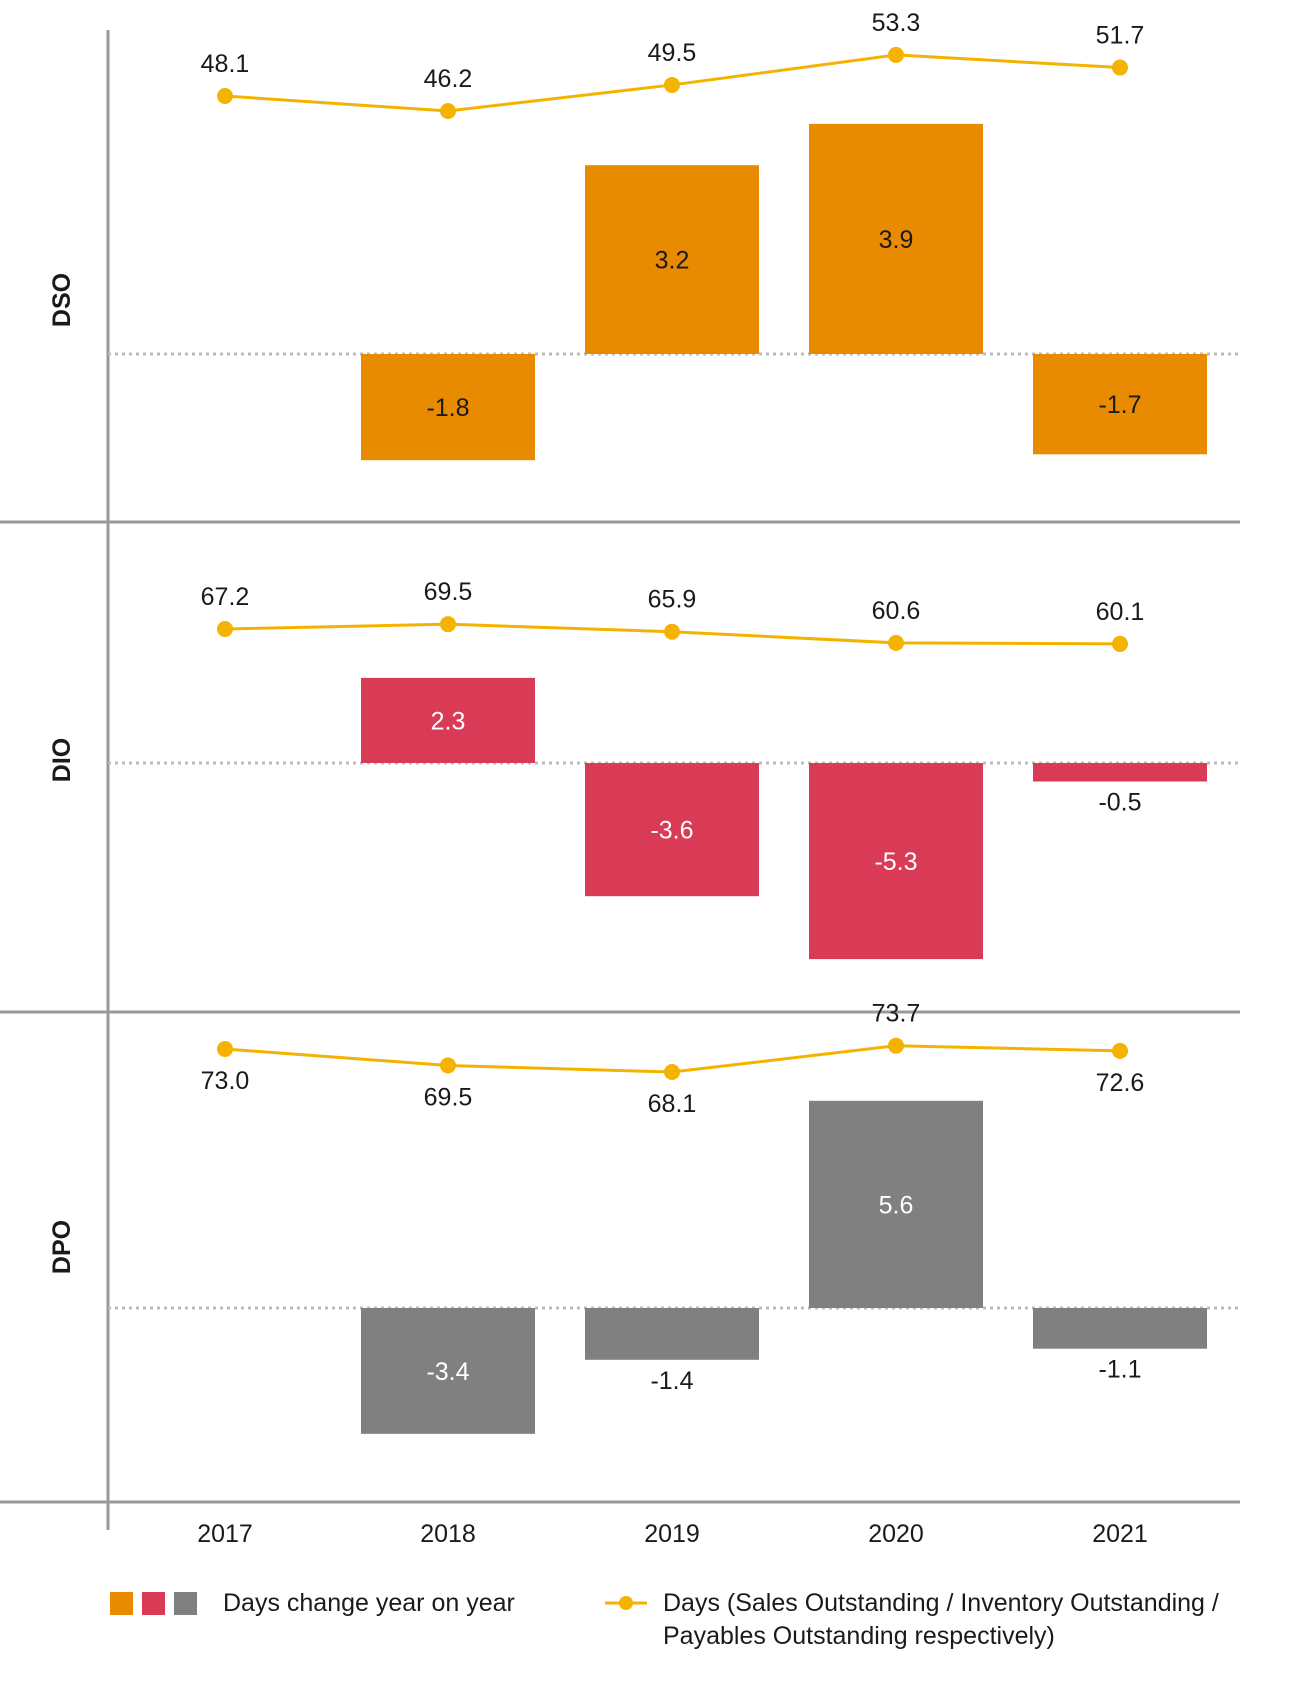 This screenshot has width=1300, height=1691. I want to click on bar-label-dso-2019: 3.2, so click(672, 261).